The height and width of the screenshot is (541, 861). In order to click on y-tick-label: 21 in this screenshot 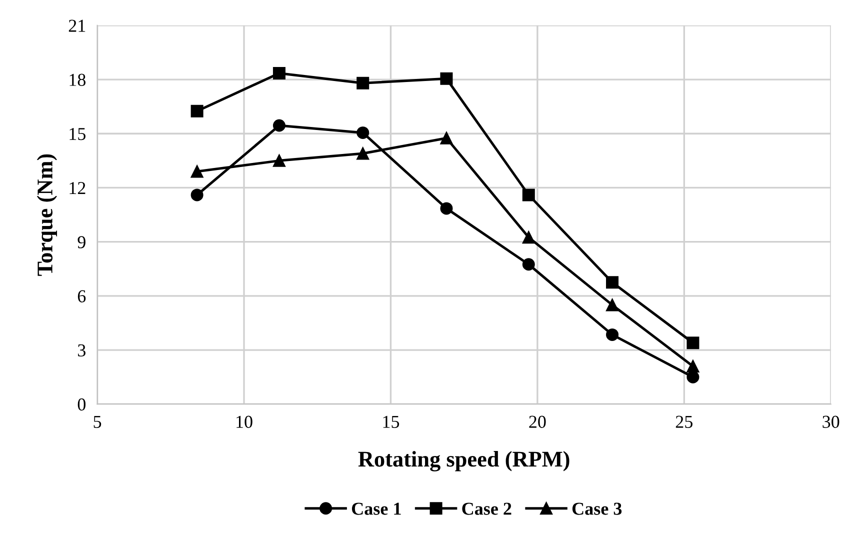, I will do `click(77, 26)`.